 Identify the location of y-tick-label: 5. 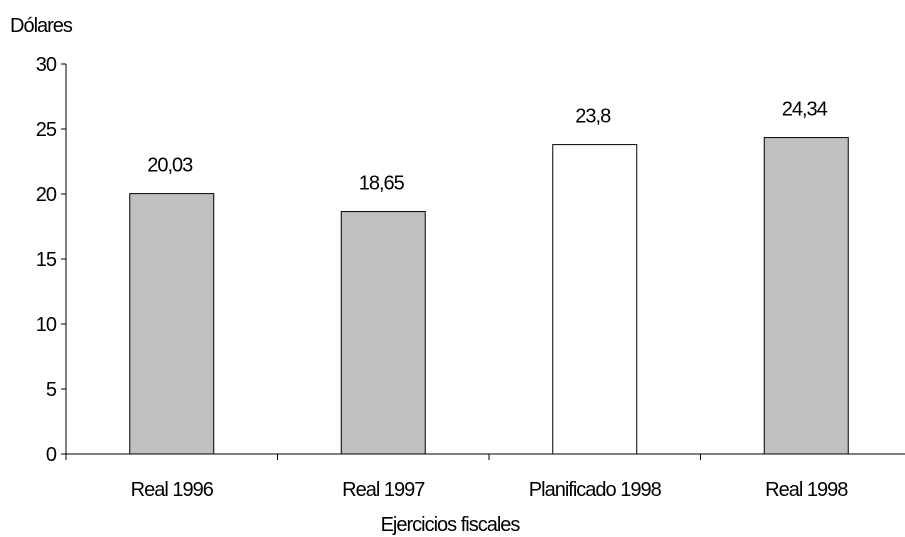
(51, 390).